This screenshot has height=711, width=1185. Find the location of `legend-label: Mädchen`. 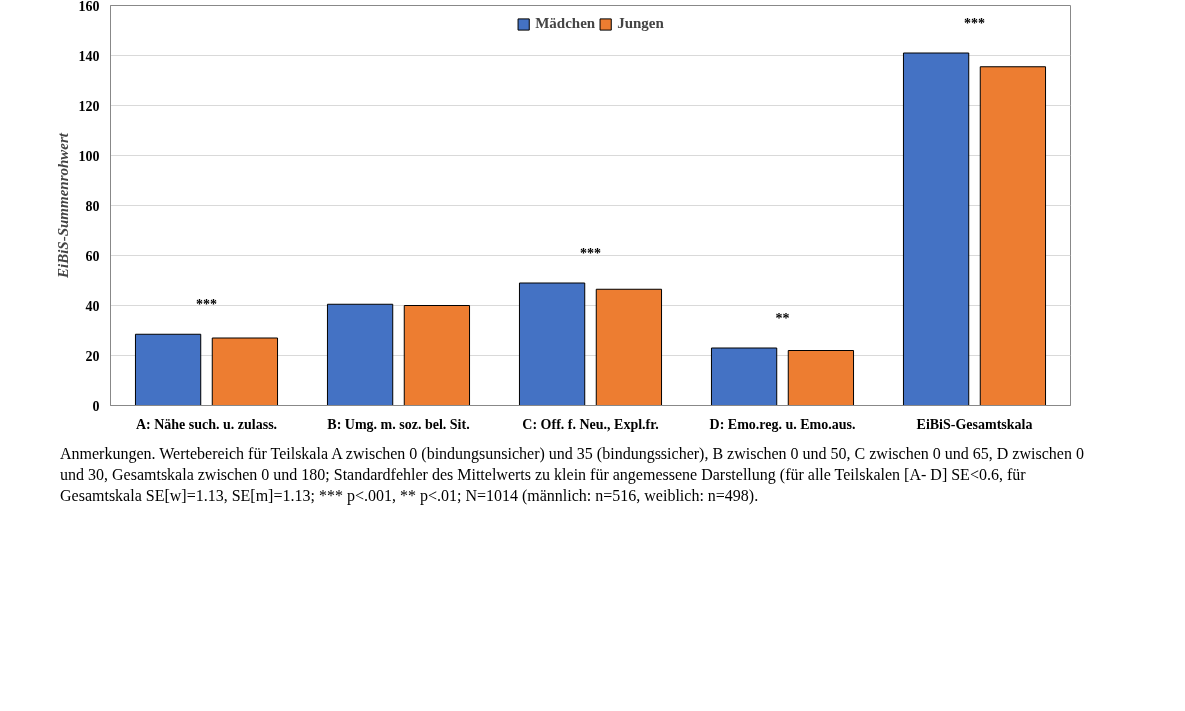

legend-label: Mädchen is located at coordinates (565, 23).